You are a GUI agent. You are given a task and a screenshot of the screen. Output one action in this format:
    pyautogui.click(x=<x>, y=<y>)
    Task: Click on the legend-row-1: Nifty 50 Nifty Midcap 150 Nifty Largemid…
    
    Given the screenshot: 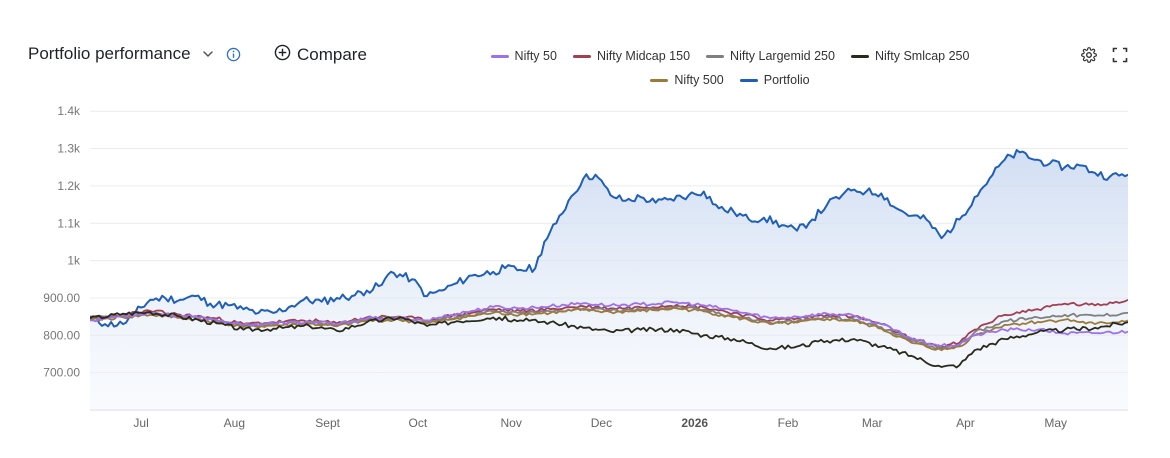 What is the action you would take?
    pyautogui.click(x=730, y=56)
    